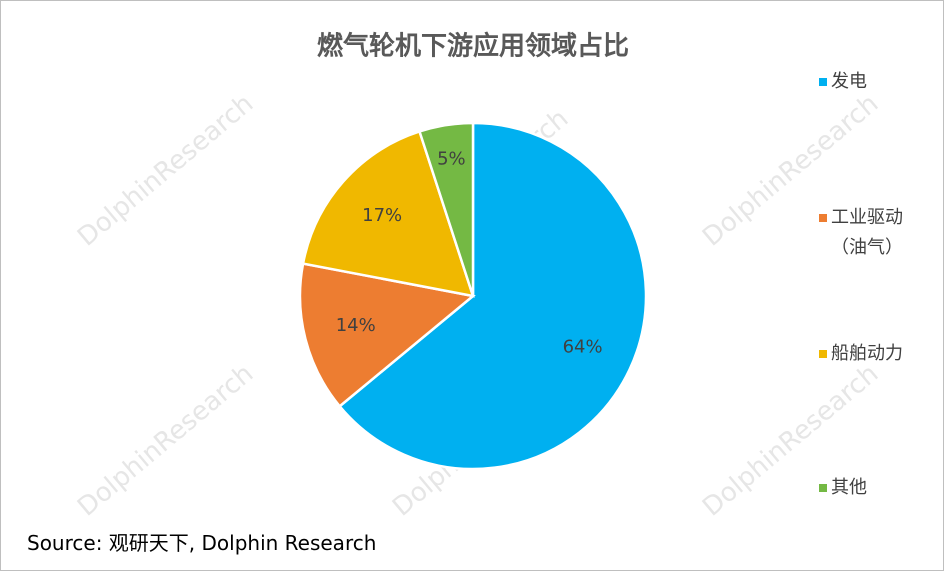  What do you see at coordinates (849, 81) in the screenshot?
I see `legend-label: 发电` at bounding box center [849, 81].